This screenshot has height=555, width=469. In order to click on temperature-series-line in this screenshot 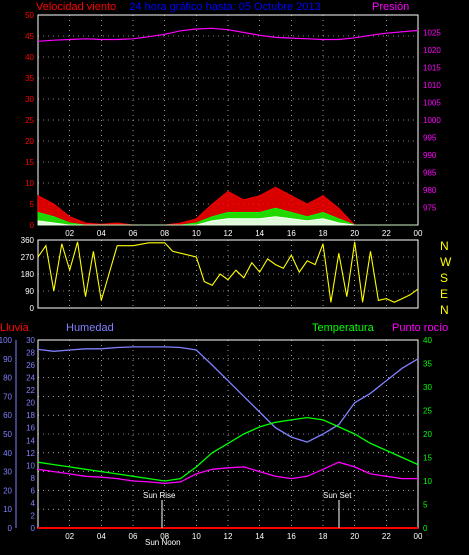, I will do `click(228, 449)`.